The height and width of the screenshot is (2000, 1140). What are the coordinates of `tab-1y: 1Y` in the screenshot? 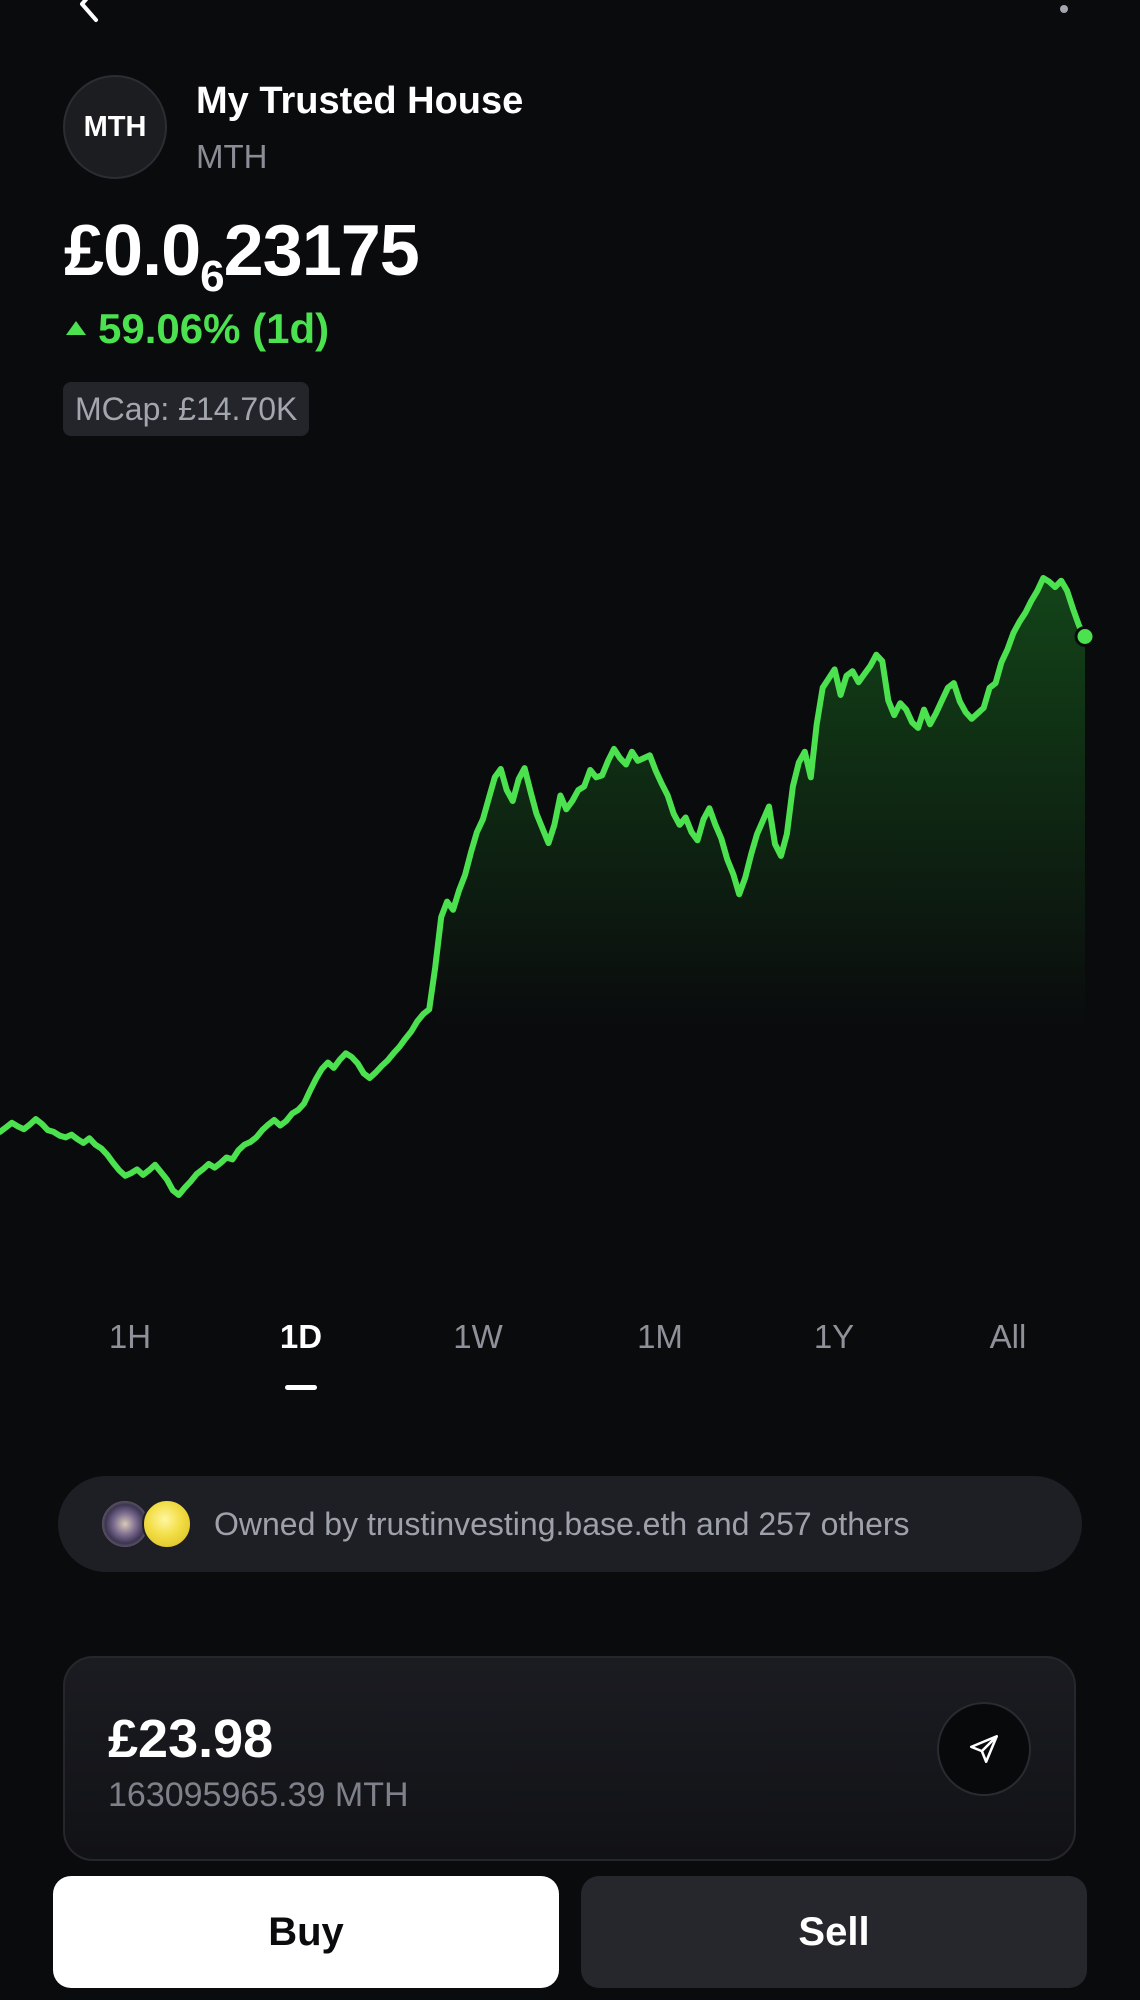 It's located at (834, 1336).